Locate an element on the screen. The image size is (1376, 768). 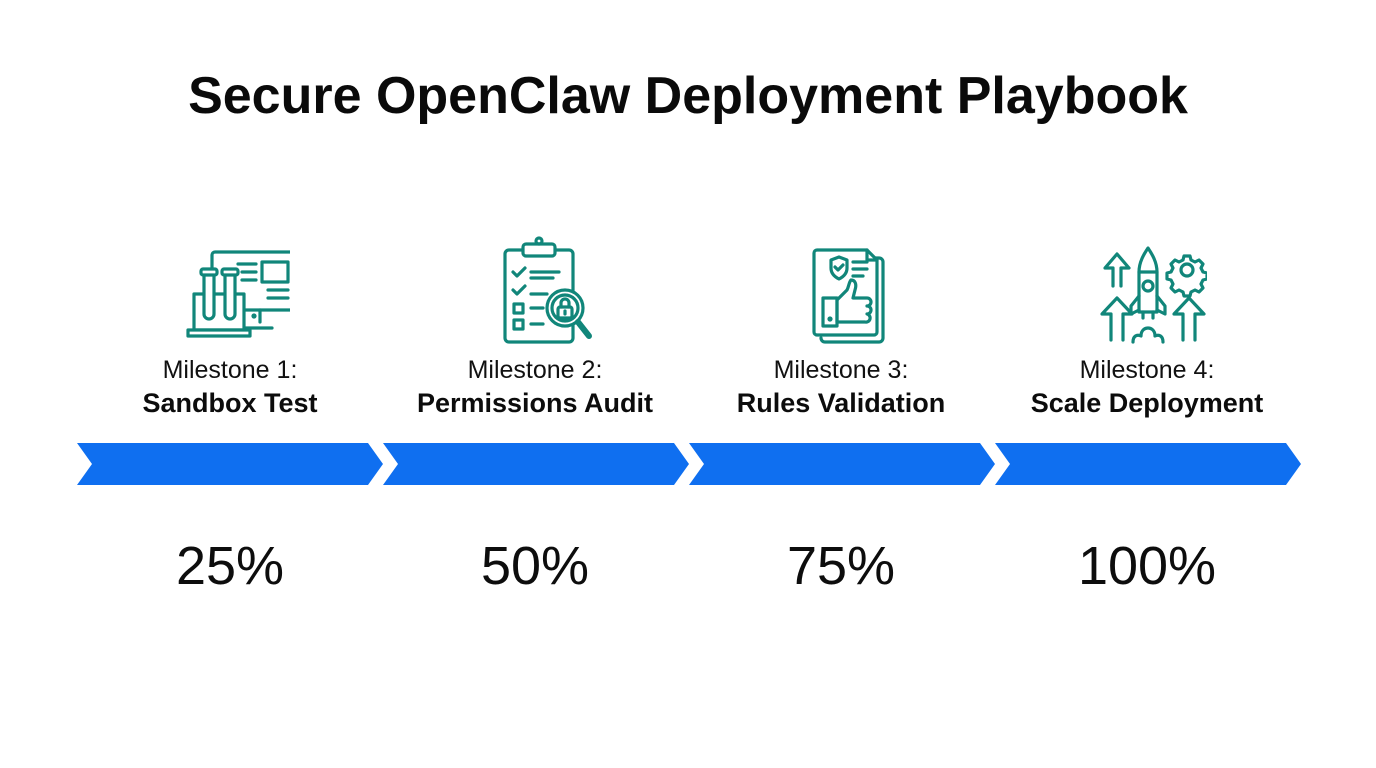
clipboard-lock-magnifier-icon is located at coordinates (535, 290).